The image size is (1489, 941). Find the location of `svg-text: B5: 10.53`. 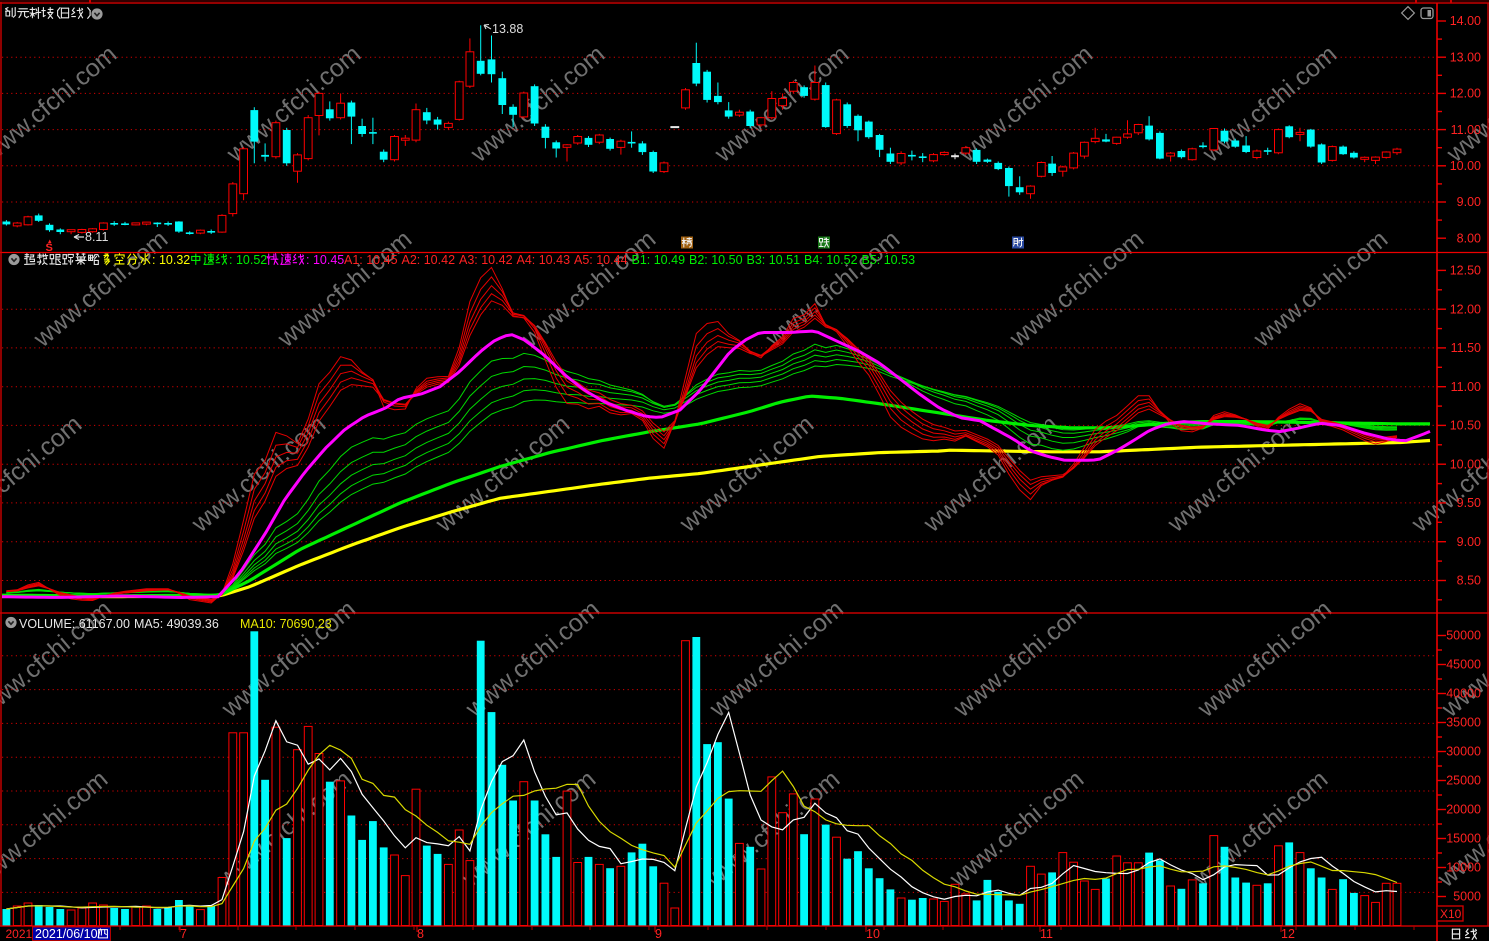

svg-text: B5: 10.53 is located at coordinates (889, 260).